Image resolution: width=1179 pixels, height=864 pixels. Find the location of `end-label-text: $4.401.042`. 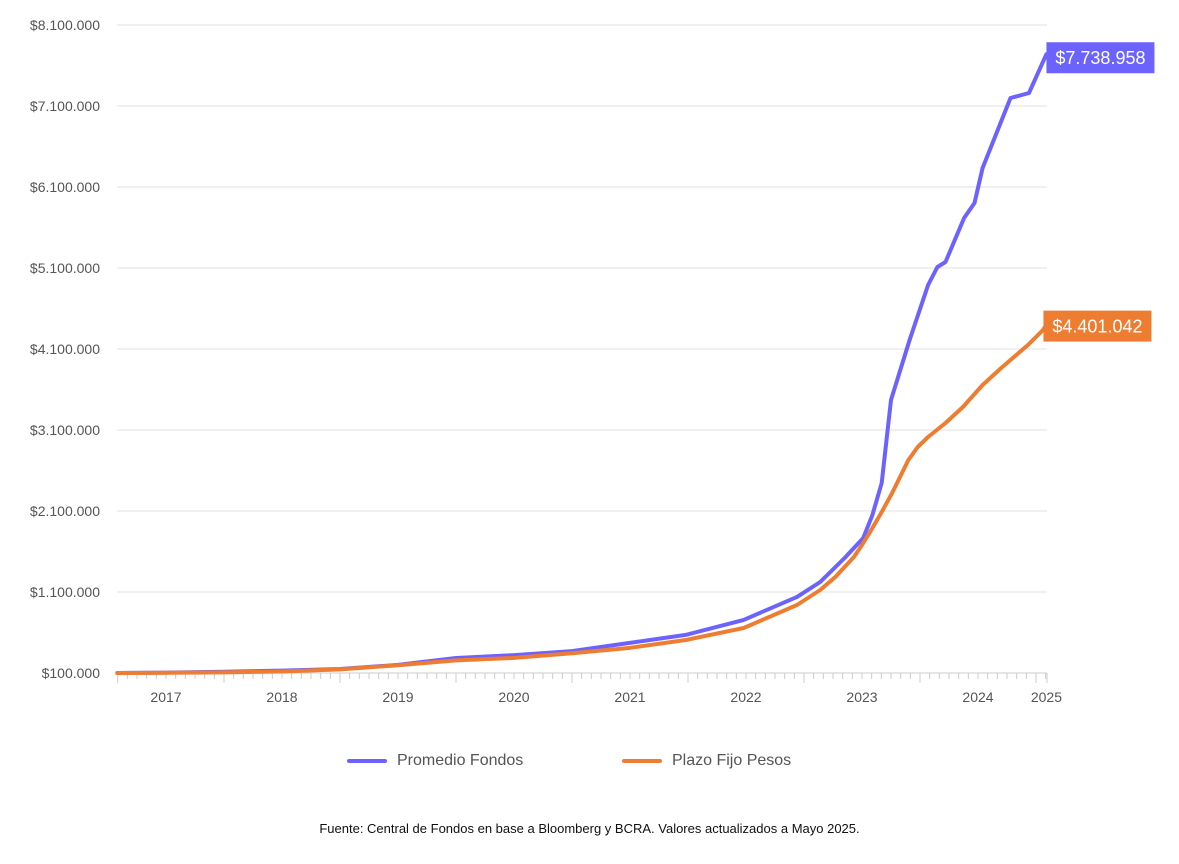

end-label-text: $4.401.042 is located at coordinates (1097, 327).